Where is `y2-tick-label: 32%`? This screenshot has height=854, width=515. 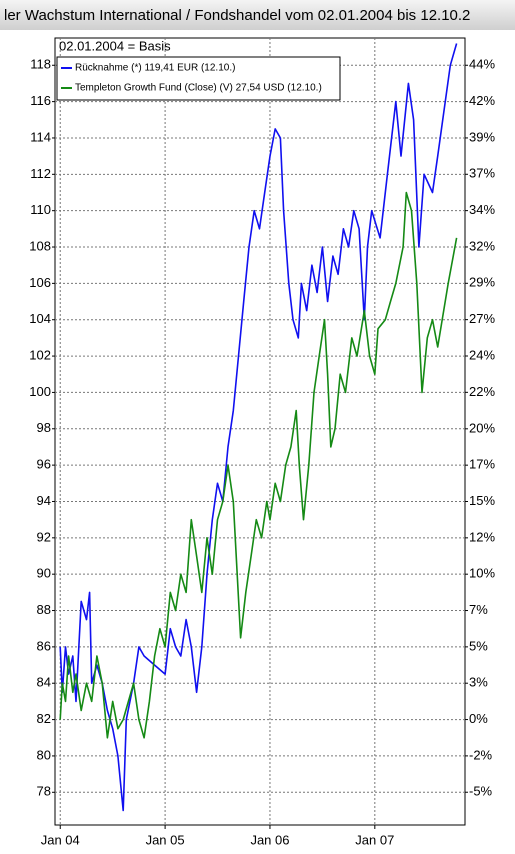 y2-tick-label: 32% is located at coordinates (482, 245).